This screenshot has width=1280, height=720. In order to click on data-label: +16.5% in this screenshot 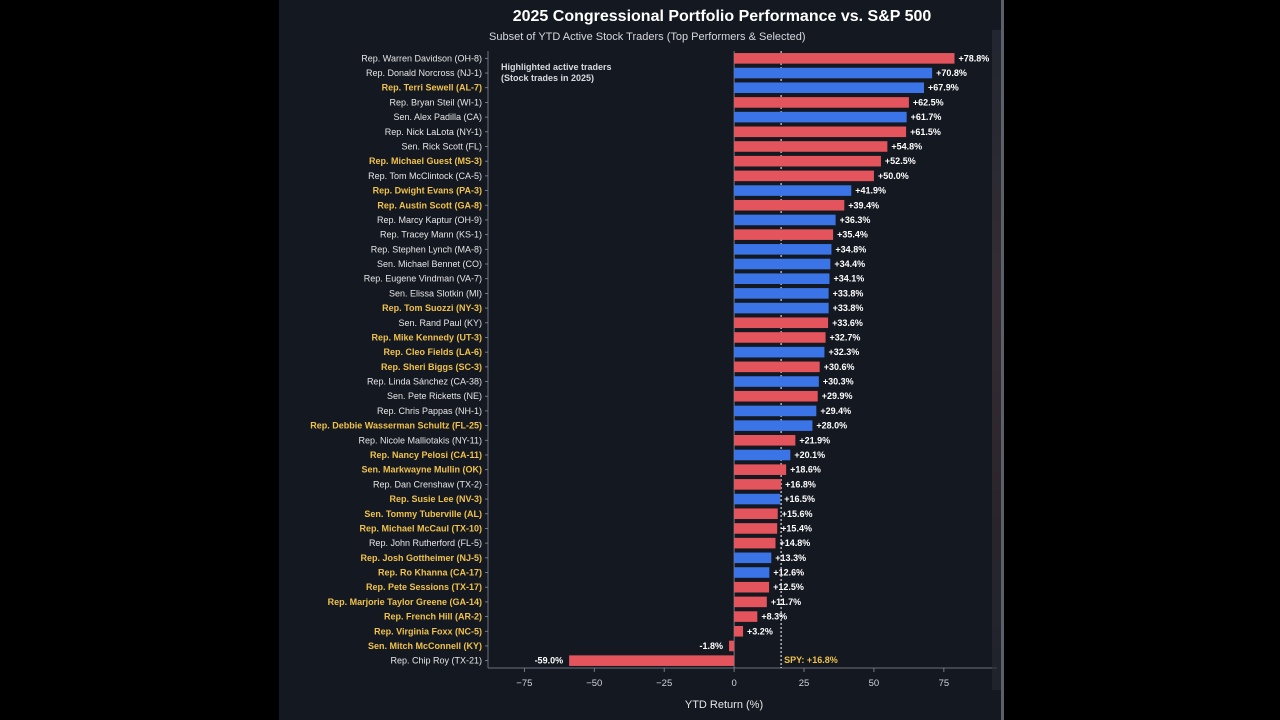, I will do `click(799, 499)`.